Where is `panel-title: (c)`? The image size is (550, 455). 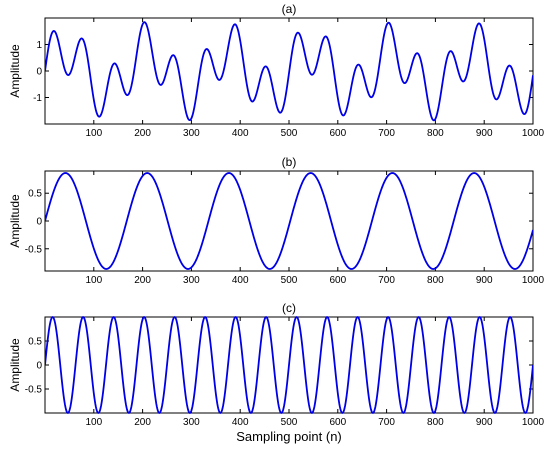
panel-title: (c) is located at coordinates (289, 308).